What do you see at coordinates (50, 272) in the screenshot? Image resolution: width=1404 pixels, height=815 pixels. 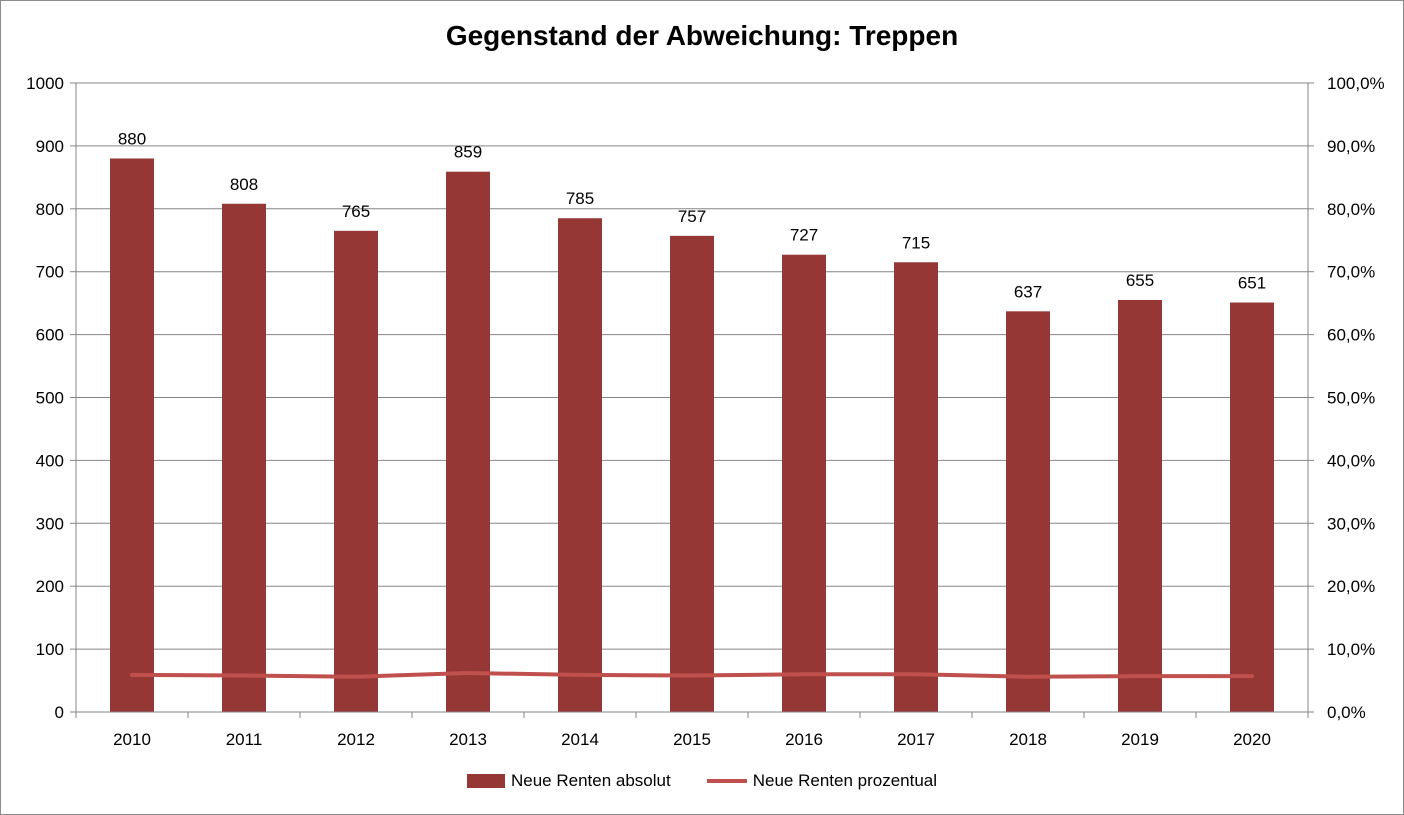 I see `y-left-tick-label: 700` at bounding box center [50, 272].